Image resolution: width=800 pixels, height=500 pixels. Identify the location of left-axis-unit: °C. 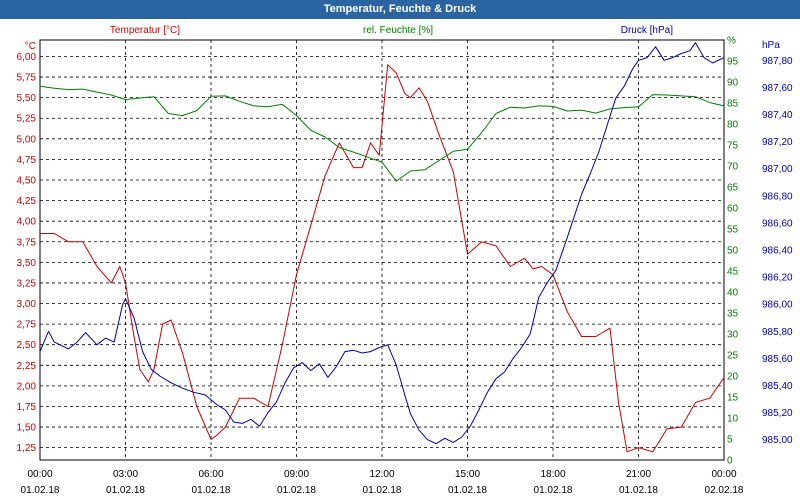
(30, 46).